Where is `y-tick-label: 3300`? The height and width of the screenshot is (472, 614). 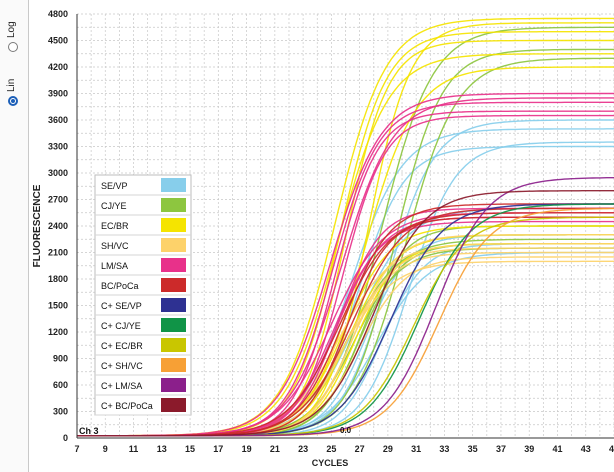 y-tick-label: 3300 is located at coordinates (58, 147).